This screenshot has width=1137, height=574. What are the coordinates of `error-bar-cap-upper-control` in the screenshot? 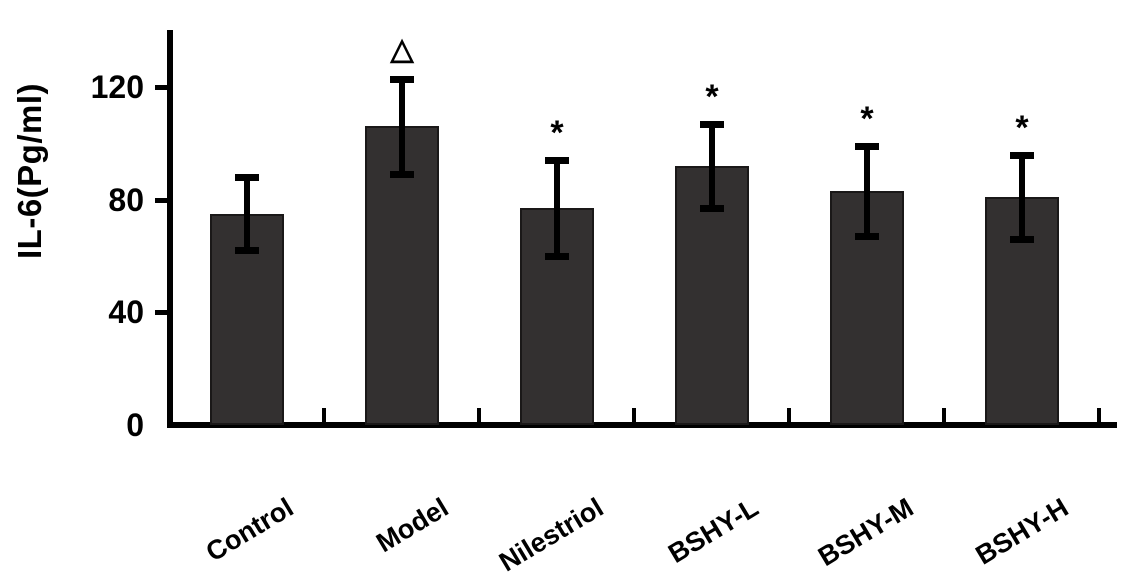 It's located at (247, 178).